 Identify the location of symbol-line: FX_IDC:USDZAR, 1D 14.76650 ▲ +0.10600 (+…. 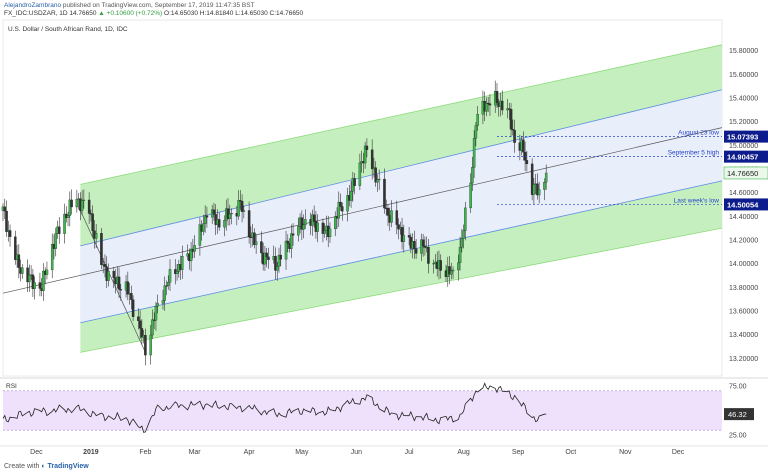
(153, 13).